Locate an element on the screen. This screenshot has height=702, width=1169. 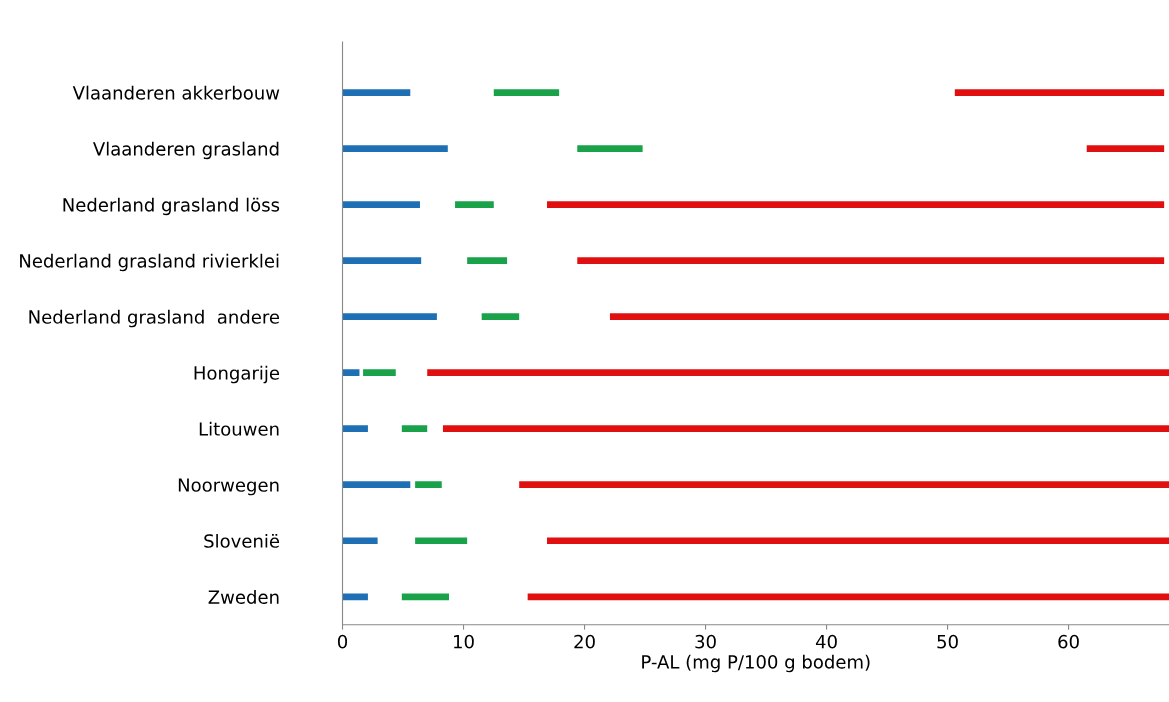
x-tick-label: 10 is located at coordinates (464, 641).